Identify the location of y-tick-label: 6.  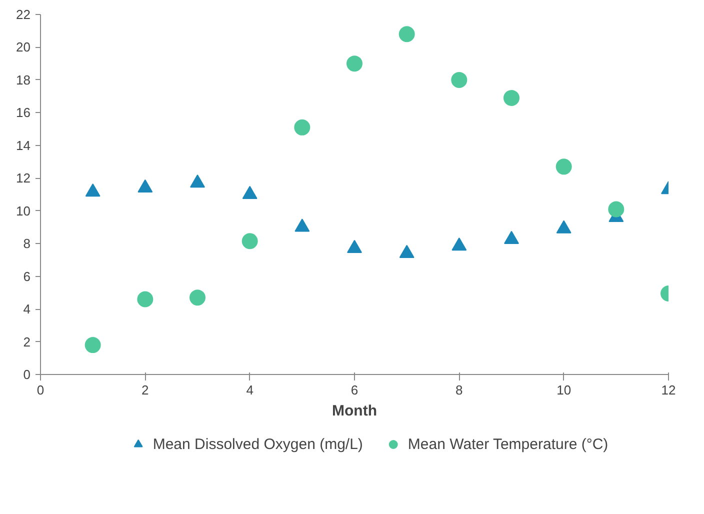
(27, 276).